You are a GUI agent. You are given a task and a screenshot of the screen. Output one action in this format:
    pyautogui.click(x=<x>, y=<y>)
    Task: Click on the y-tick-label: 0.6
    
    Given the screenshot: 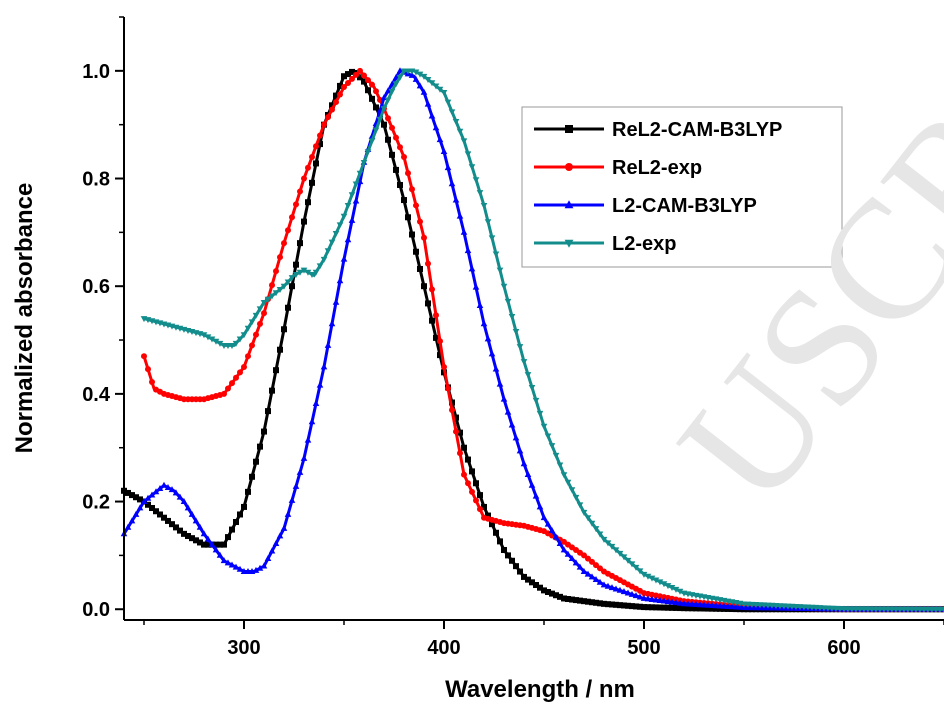 What is the action you would take?
    pyautogui.click(x=96, y=287)
    